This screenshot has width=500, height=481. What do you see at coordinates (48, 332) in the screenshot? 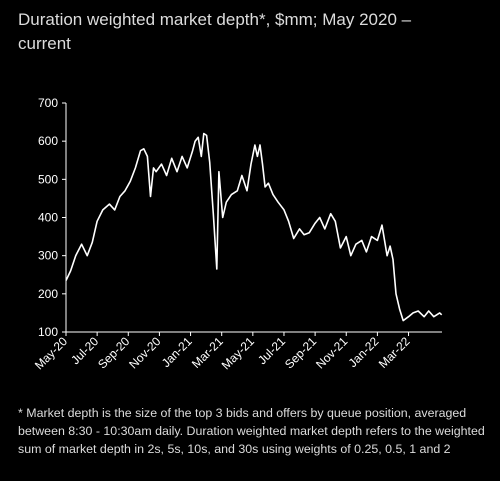
I see `y-tick-label: 100` at bounding box center [48, 332].